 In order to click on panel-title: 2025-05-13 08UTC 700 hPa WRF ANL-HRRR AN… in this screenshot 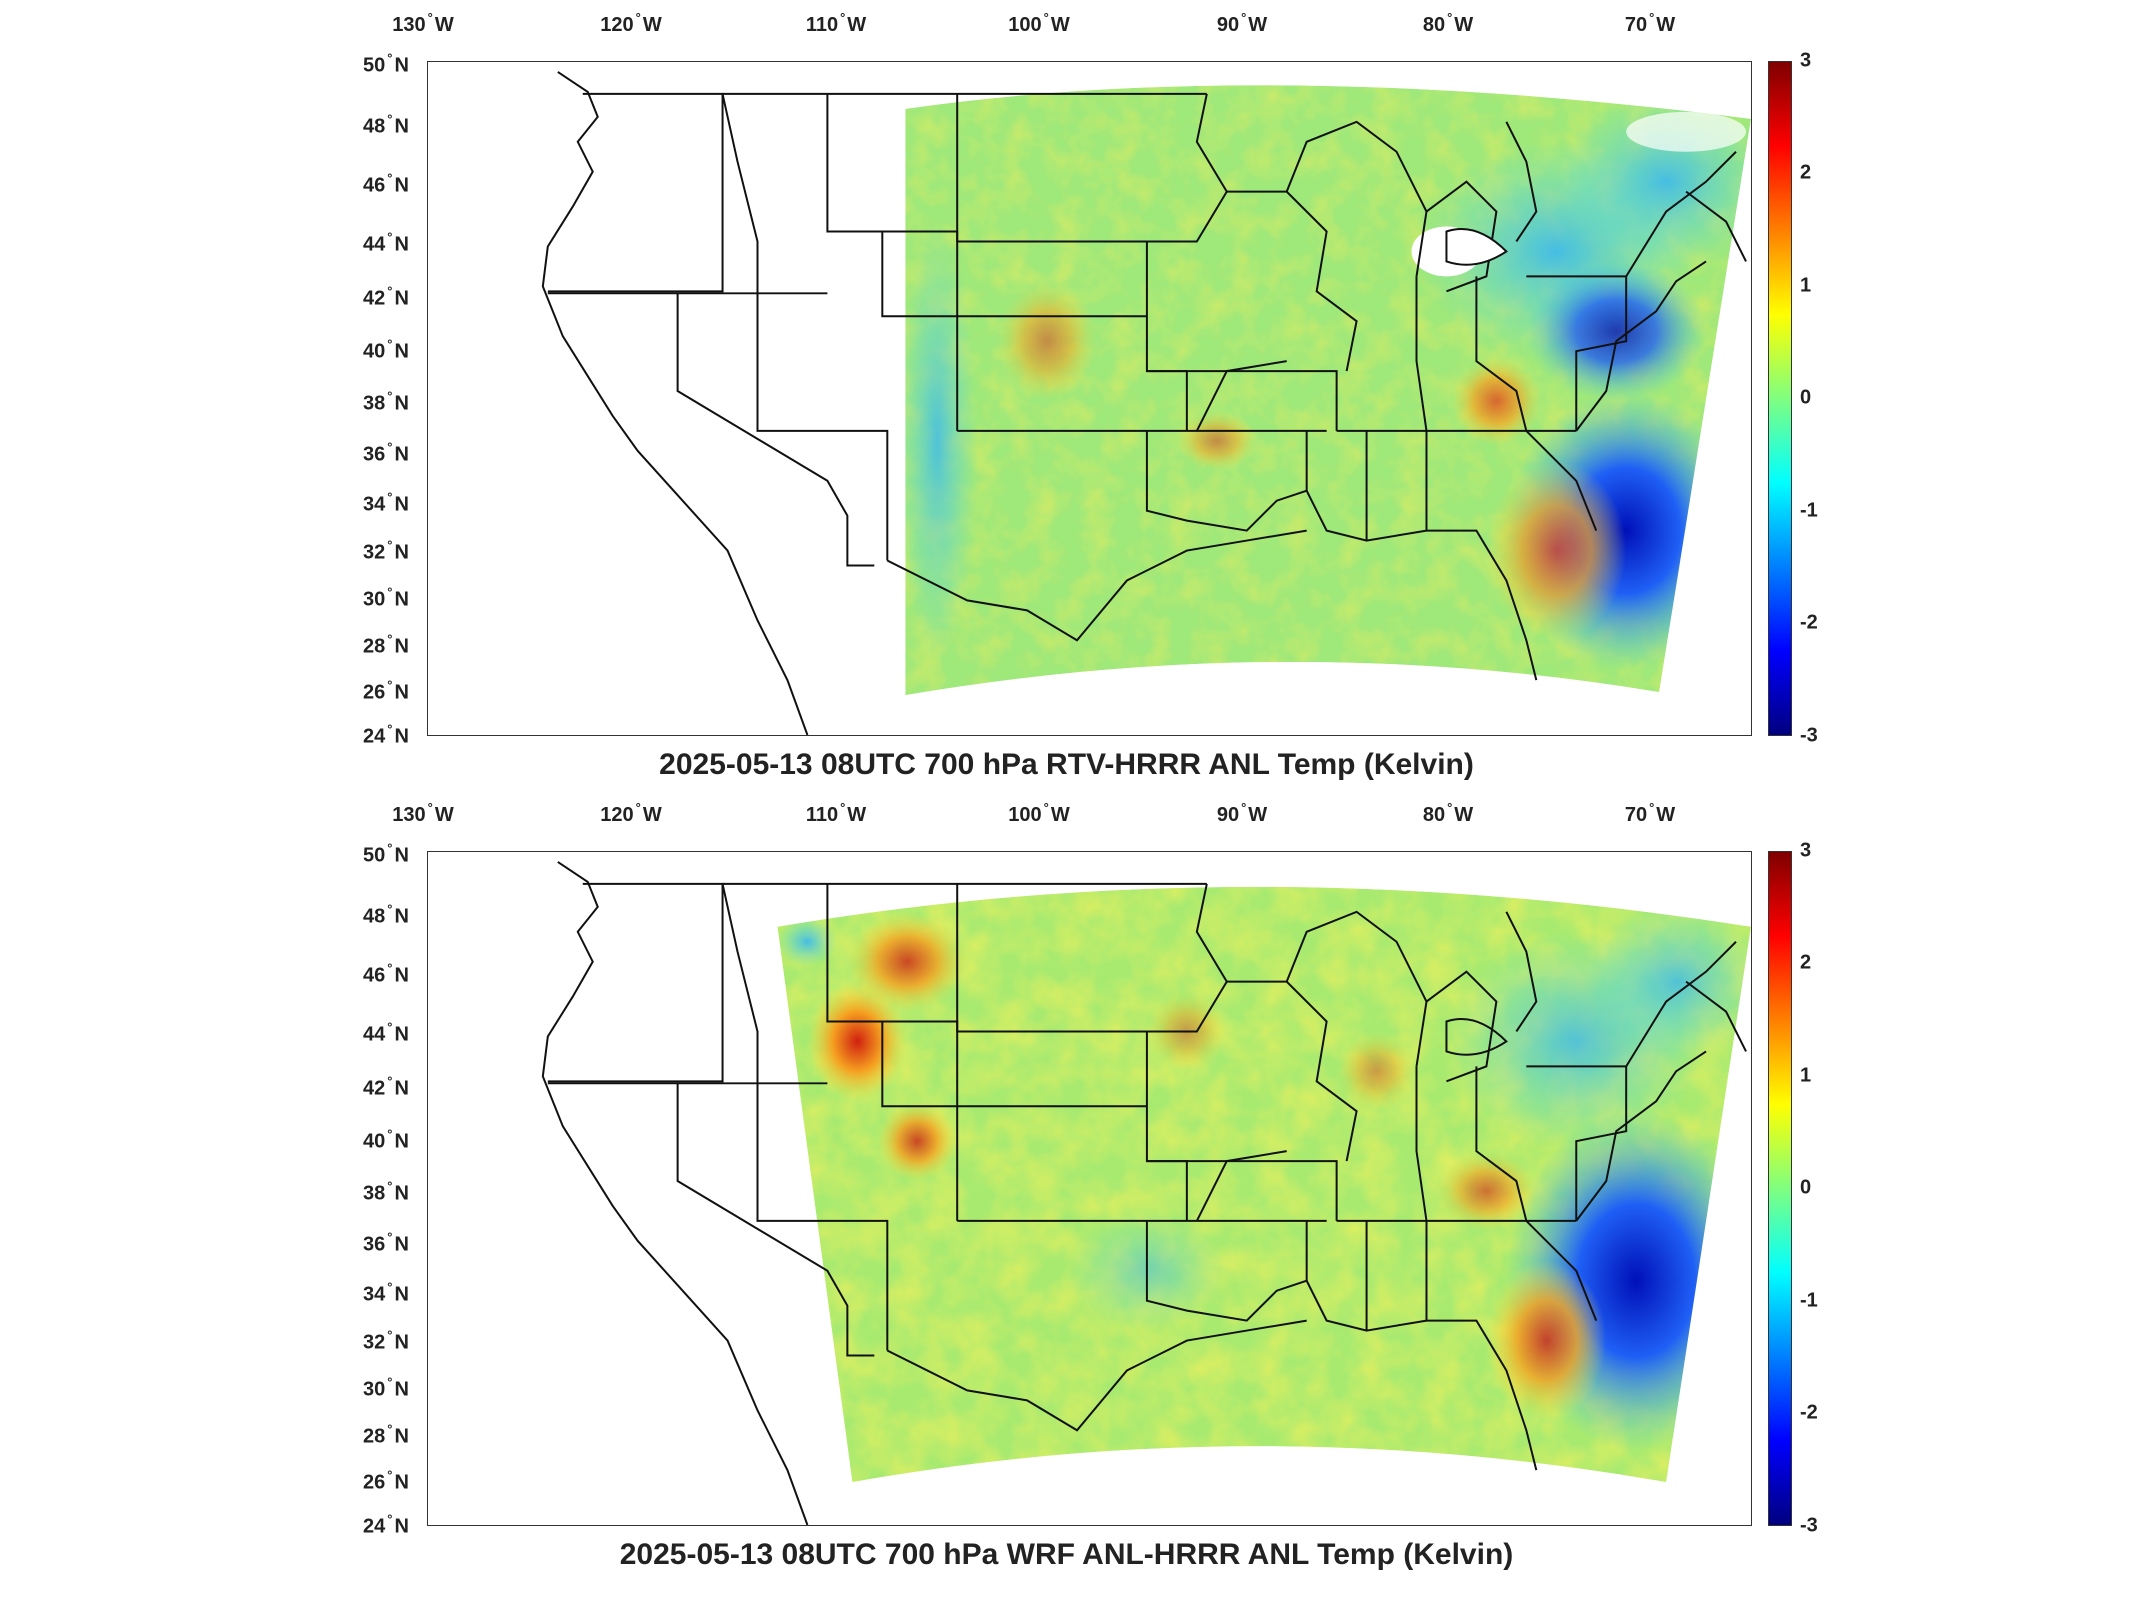, I will do `click(1066, 1554)`.